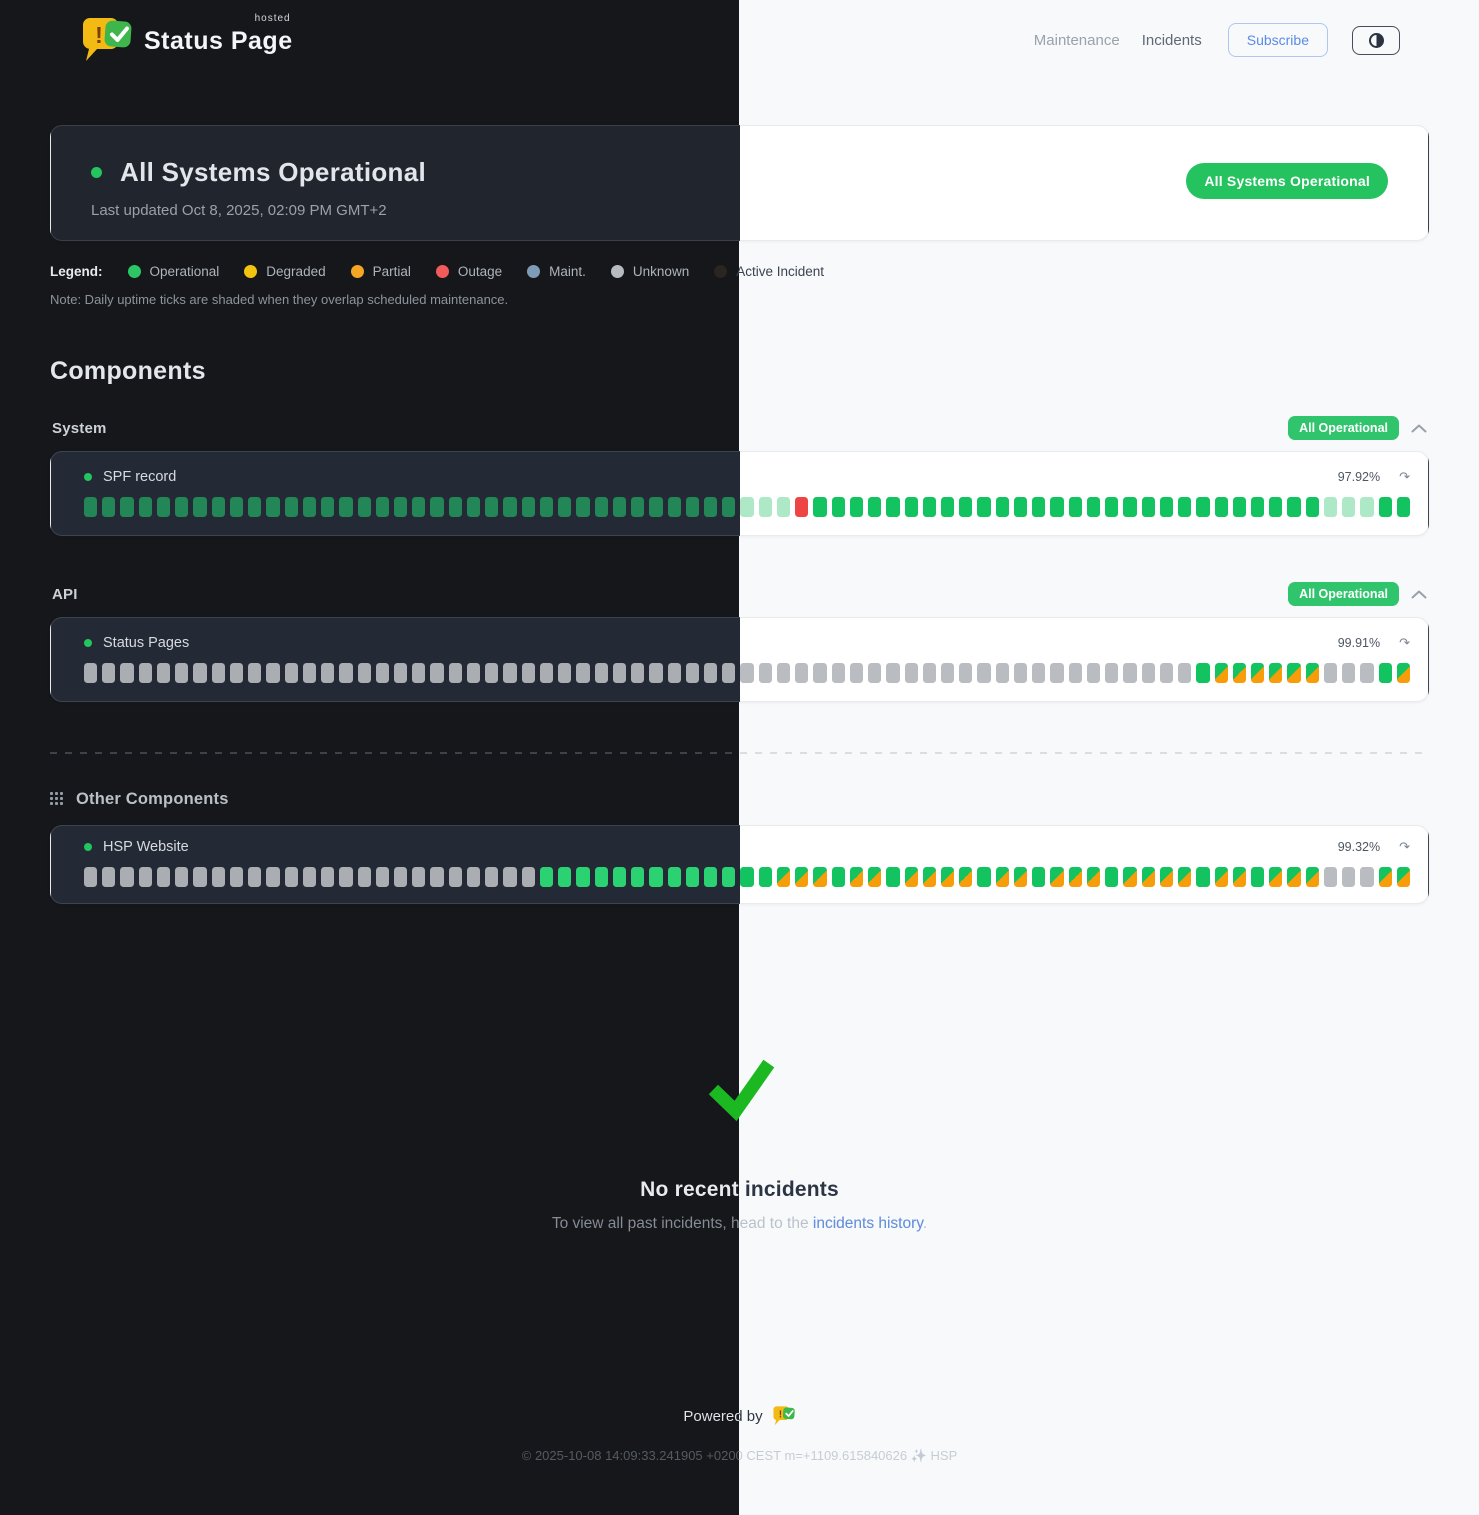  Describe the element at coordinates (1171, 40) in the screenshot. I see `nav-incidents: Incidents` at that location.